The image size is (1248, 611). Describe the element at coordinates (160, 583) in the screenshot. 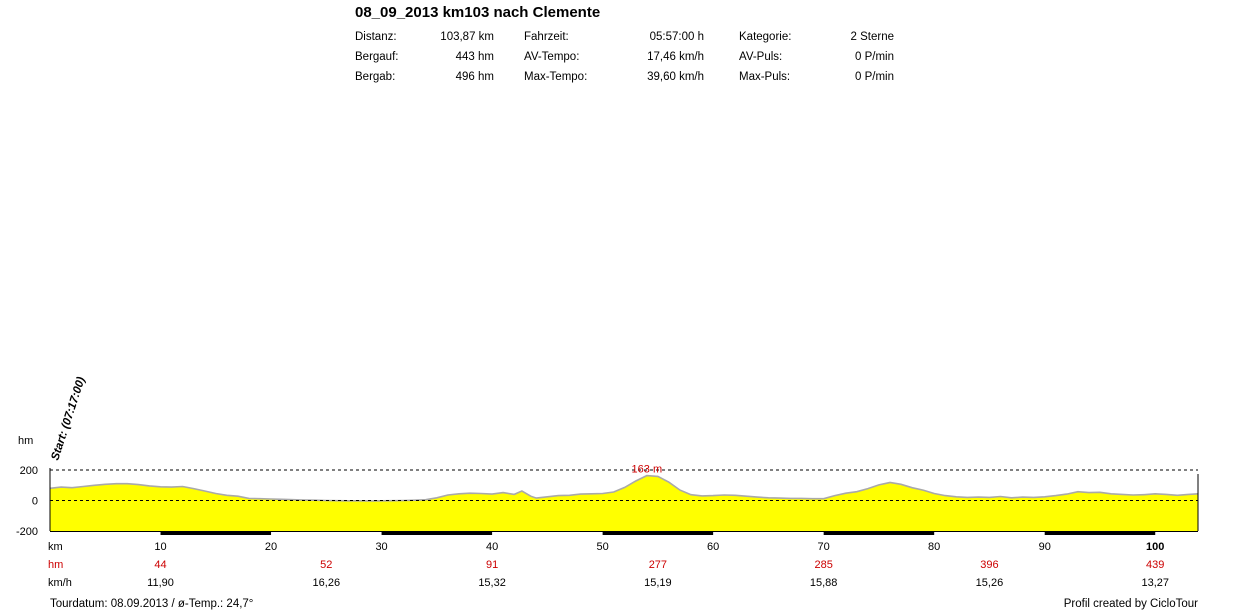

I see `kmh-value: 11,90` at that location.